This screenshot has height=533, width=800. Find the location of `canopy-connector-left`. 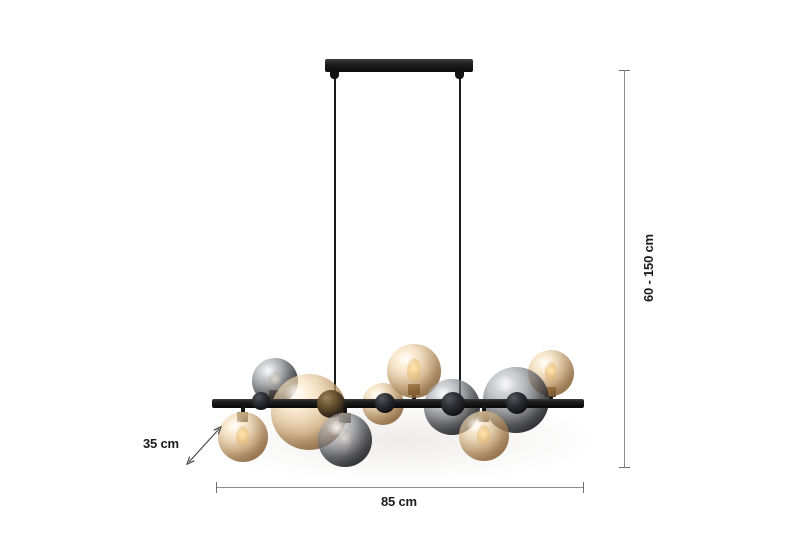

canopy-connector-left is located at coordinates (334, 75).